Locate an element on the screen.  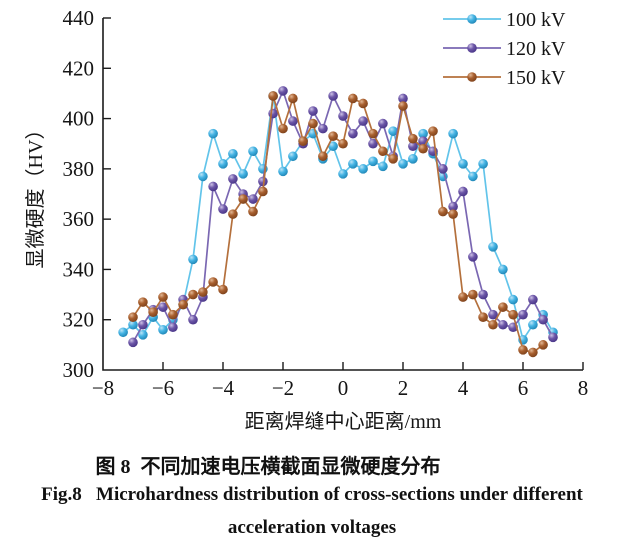
y-tick-label: 300 is located at coordinates (79, 370).